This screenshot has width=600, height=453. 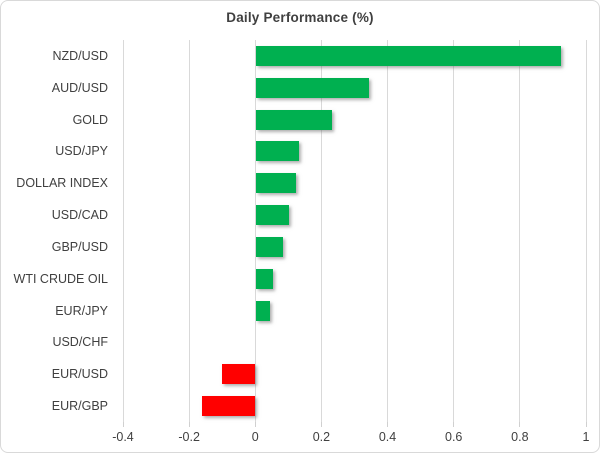 I want to click on x-axis-tick-label: 0.2, so click(x=321, y=437).